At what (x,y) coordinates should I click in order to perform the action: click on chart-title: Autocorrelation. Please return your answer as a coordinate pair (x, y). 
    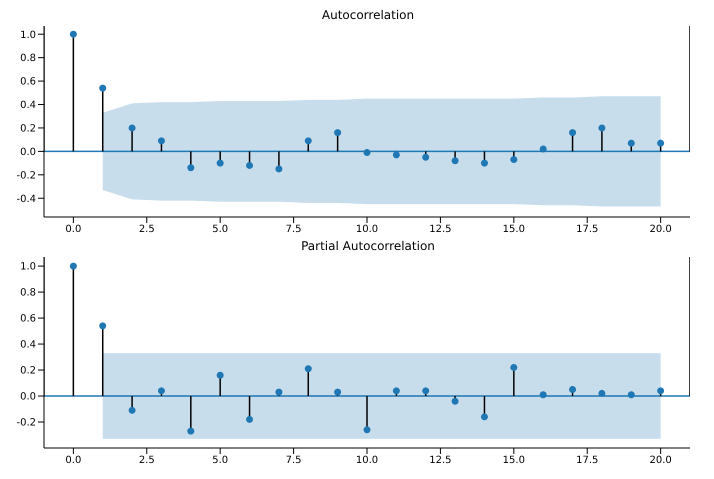
    Looking at the image, I should click on (368, 15).